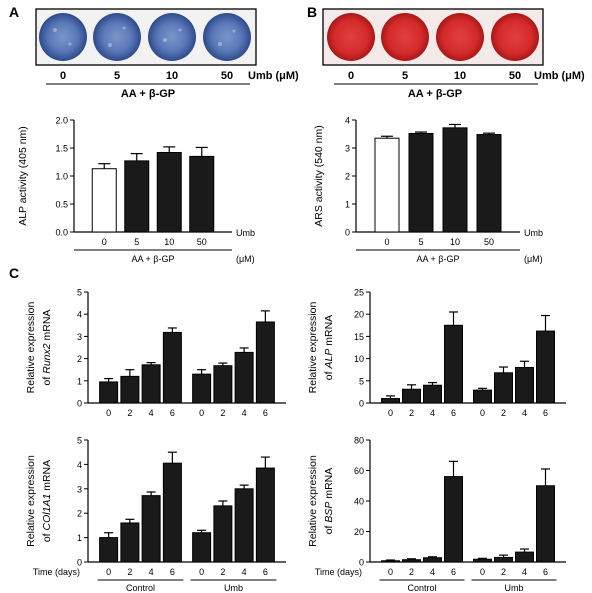  What do you see at coordinates (136, 242) in the screenshot?
I see `alp-activity-xtick-label: 5` at bounding box center [136, 242].